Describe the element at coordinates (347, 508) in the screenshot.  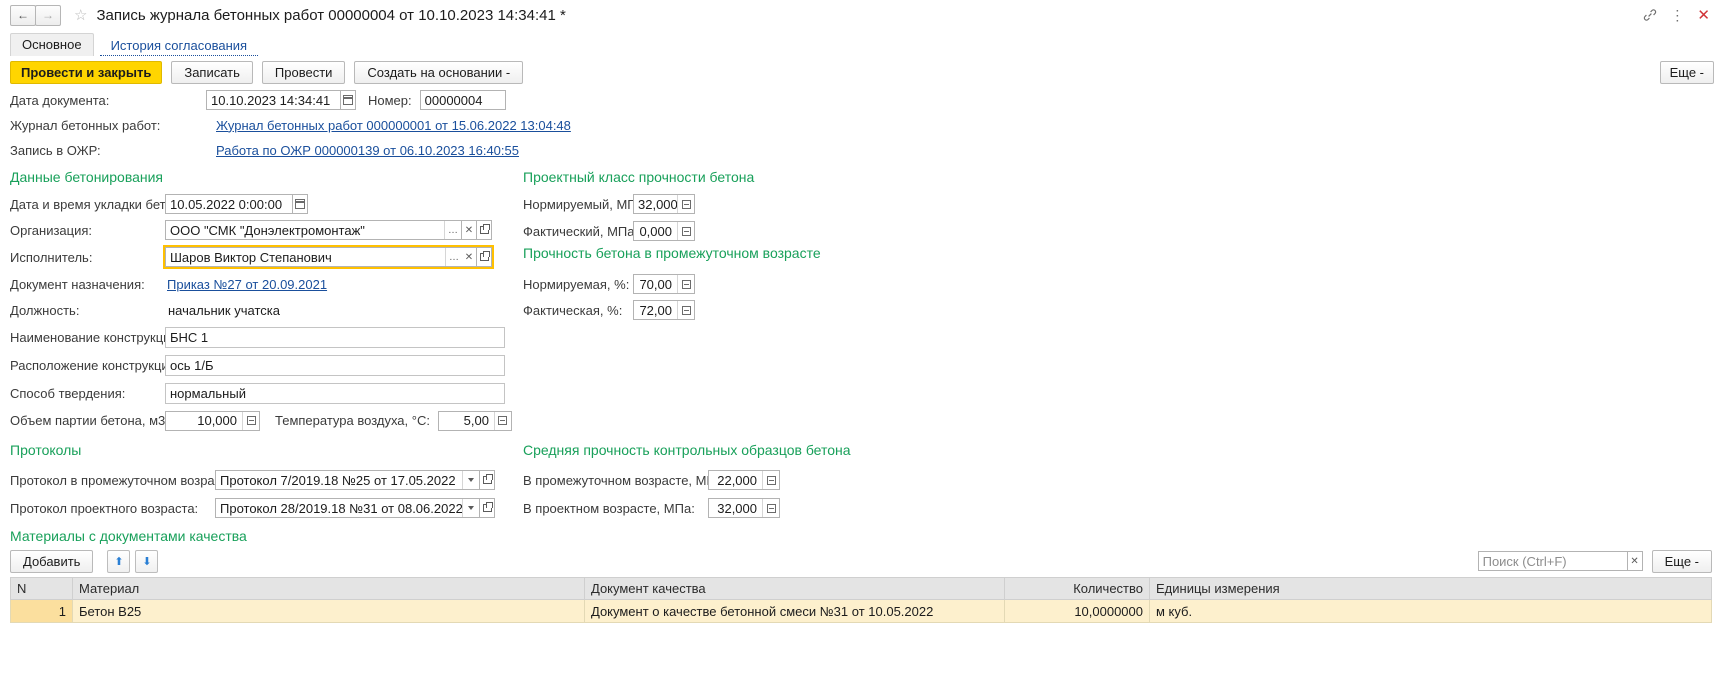
I see `protocol-design-input: Протокол 28/2019.18 №31 от 08.06.2022` at that location.